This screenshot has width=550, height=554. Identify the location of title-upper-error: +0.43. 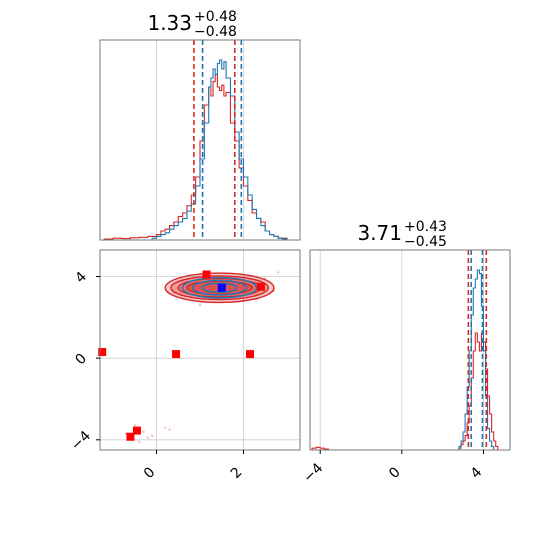
(425, 227).